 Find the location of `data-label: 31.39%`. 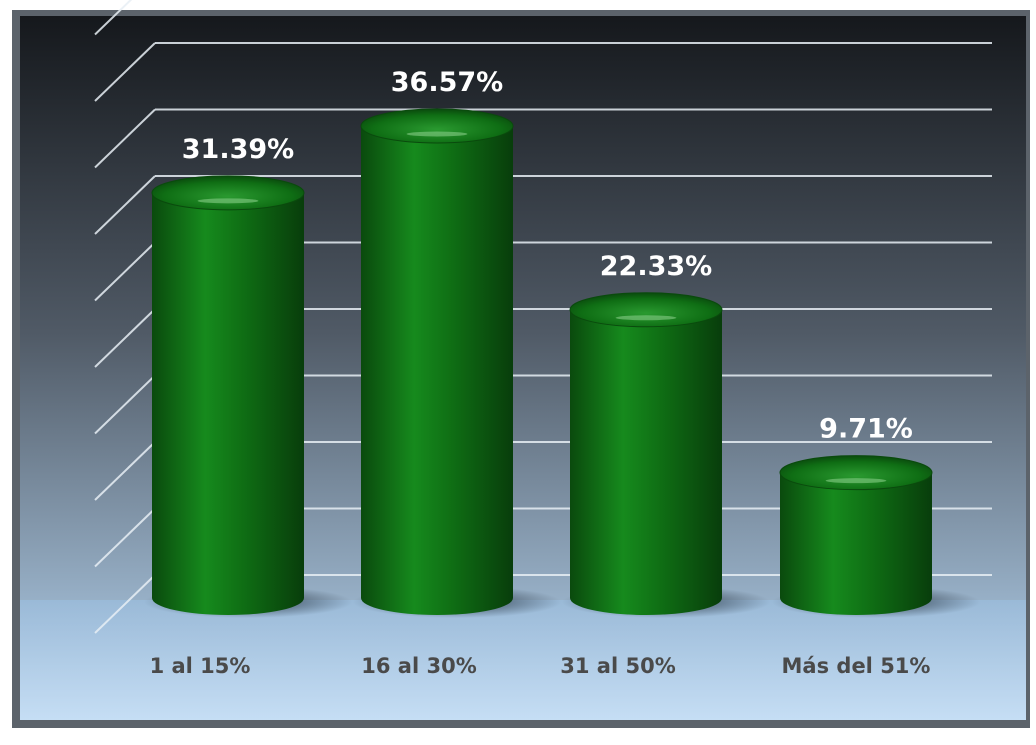

data-label: 31.39% is located at coordinates (238, 149).